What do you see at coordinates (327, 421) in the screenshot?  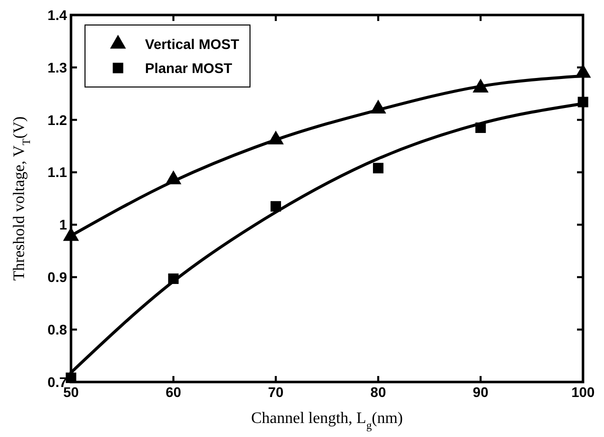 I see `x-axis-title: Channel length, L$_{g}$(nm)` at bounding box center [327, 421].